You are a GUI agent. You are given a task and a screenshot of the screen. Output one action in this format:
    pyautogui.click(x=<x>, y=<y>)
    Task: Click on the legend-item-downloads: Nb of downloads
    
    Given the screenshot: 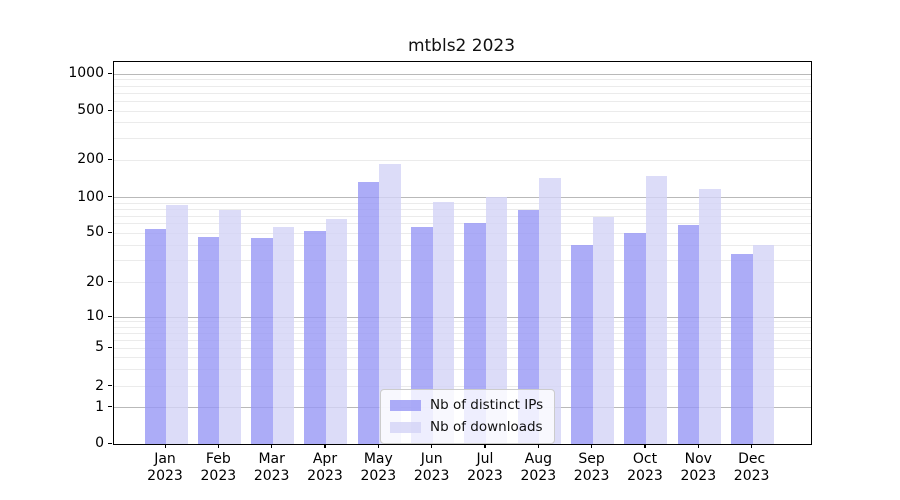 What is the action you would take?
    pyautogui.click(x=466, y=427)
    